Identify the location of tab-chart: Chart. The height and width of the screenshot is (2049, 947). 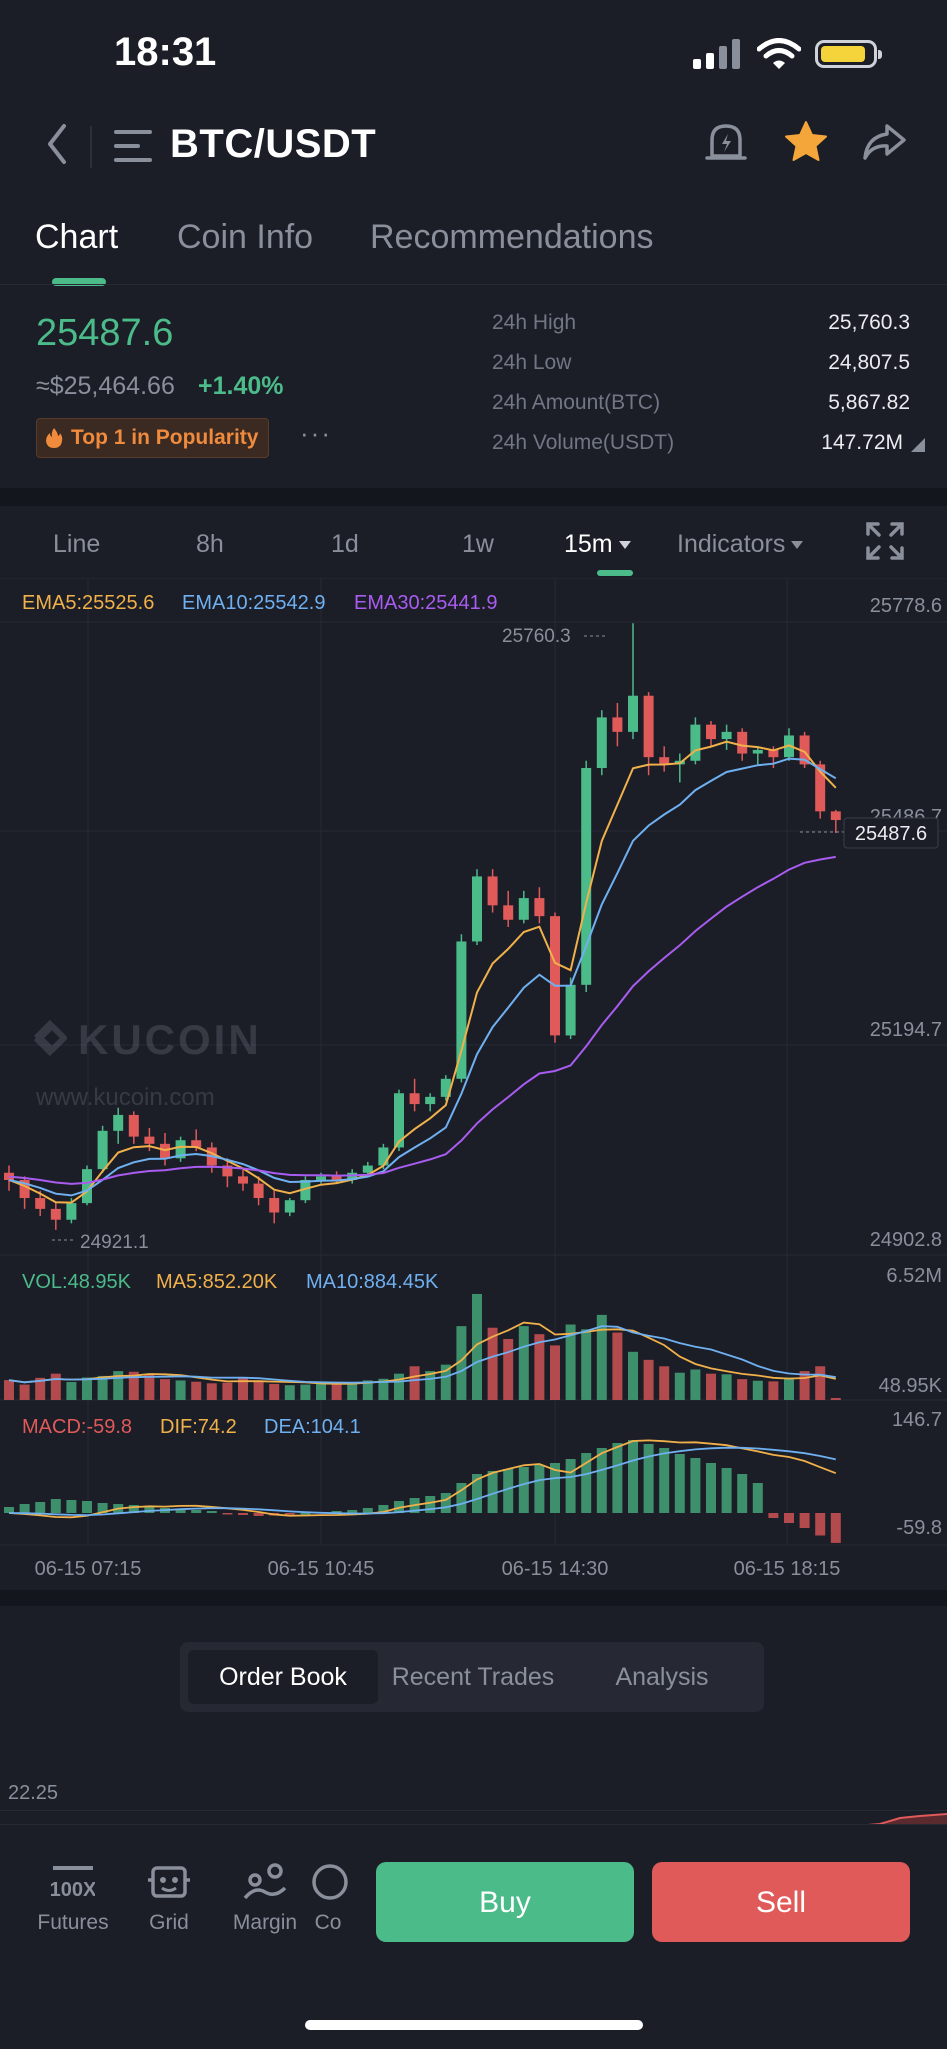
(77, 237).